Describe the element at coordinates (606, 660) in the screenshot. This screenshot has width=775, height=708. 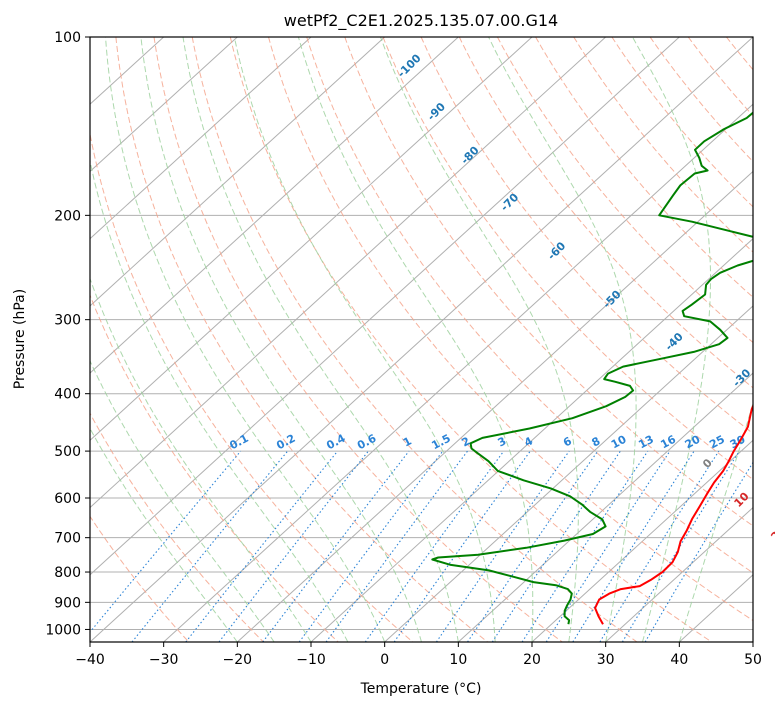
I see `x-tick-label: 30` at that location.